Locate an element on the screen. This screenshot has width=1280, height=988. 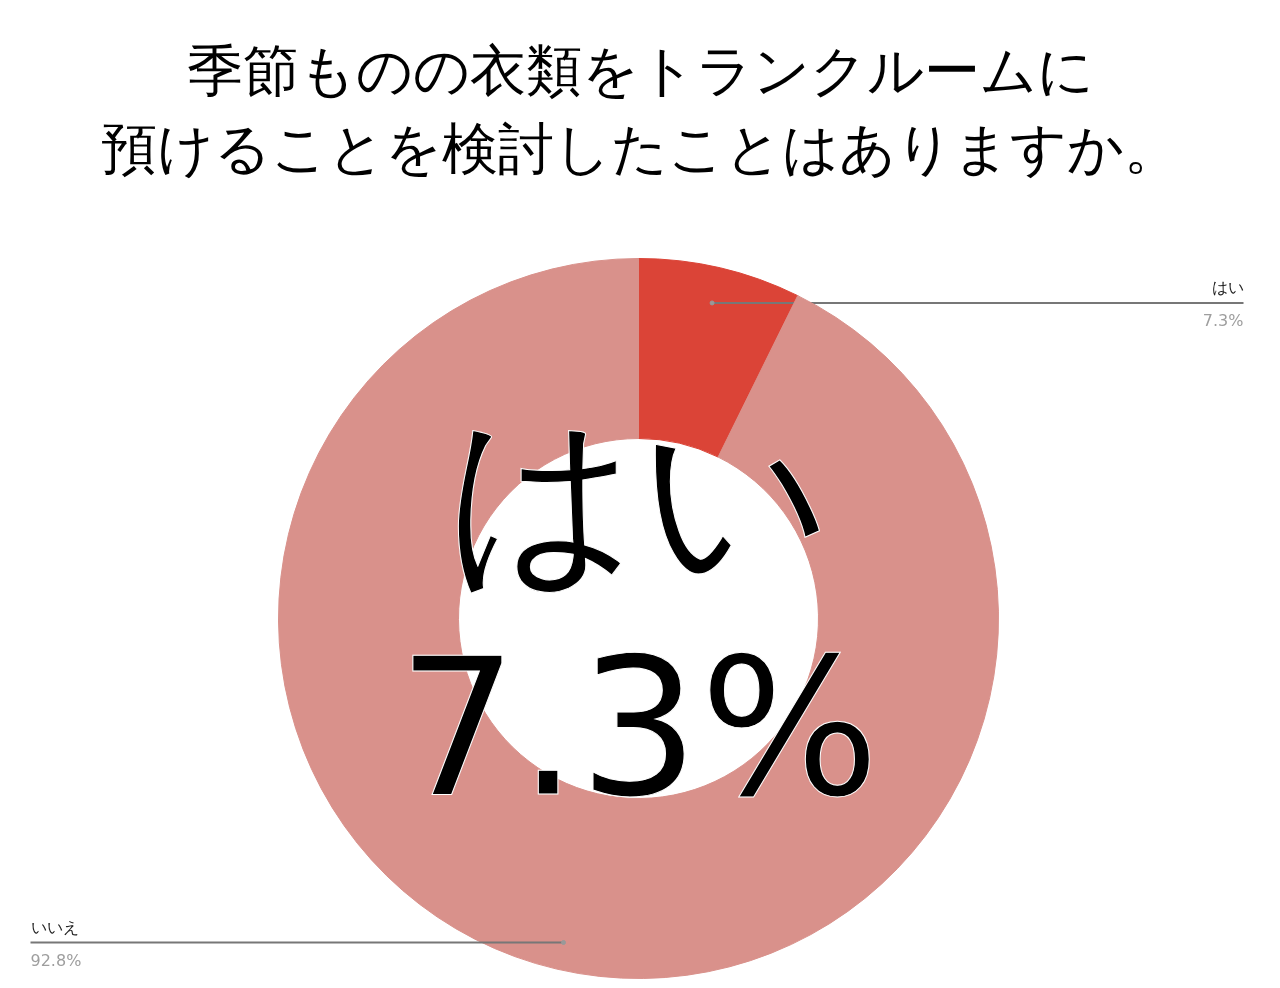
chart-title: 季節ものの衣類をトランクルームに預けることを検討したことはありますか。 is located at coordinates (640, 109).